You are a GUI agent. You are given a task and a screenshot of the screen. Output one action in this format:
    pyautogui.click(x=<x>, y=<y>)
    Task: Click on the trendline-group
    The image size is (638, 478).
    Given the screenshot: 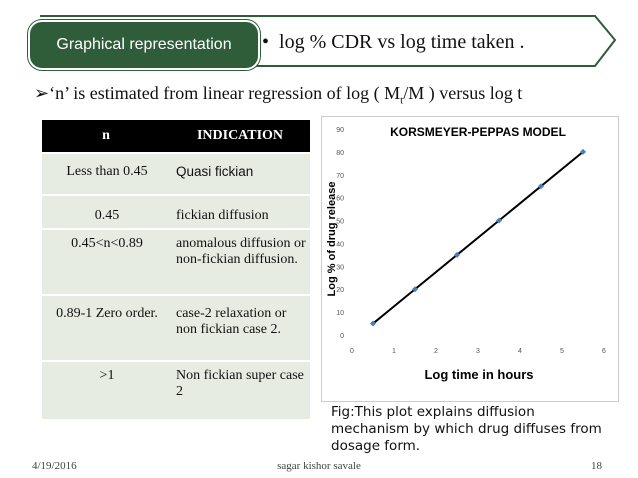 What is the action you would take?
    pyautogui.click(x=478, y=238)
    